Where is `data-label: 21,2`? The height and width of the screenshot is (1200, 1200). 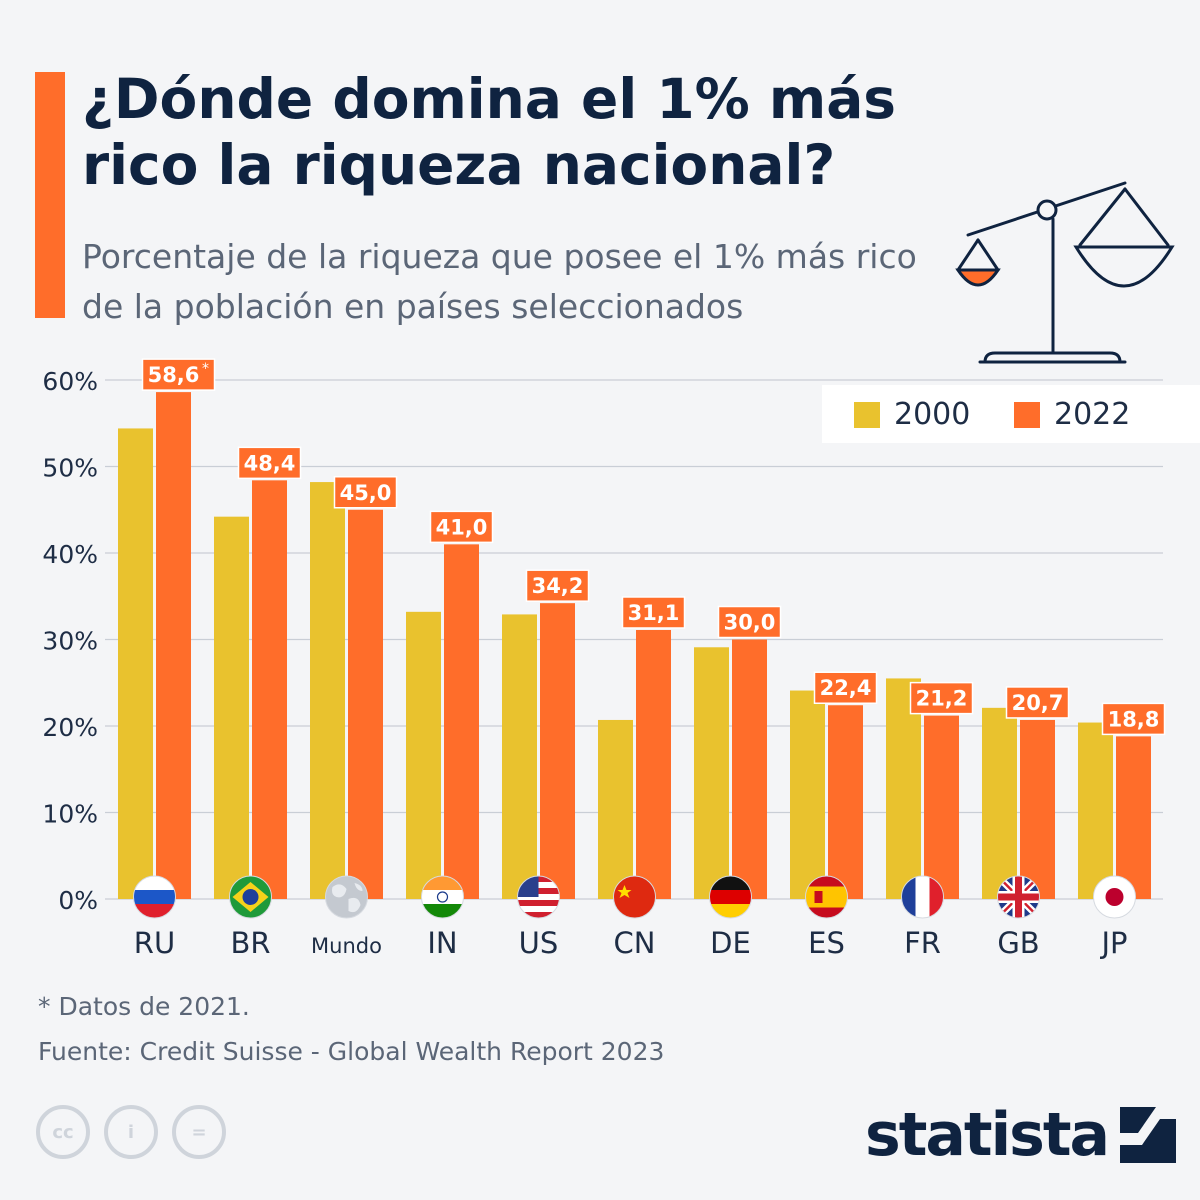 data-label: 21,2 is located at coordinates (942, 699).